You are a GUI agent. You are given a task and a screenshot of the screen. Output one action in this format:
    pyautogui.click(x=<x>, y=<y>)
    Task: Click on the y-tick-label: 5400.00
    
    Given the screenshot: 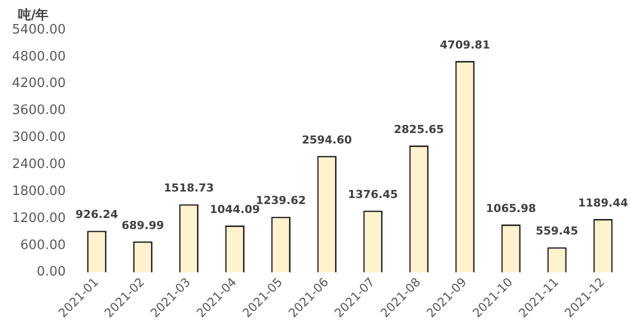 What is the action you would take?
    pyautogui.click(x=39, y=30)
    